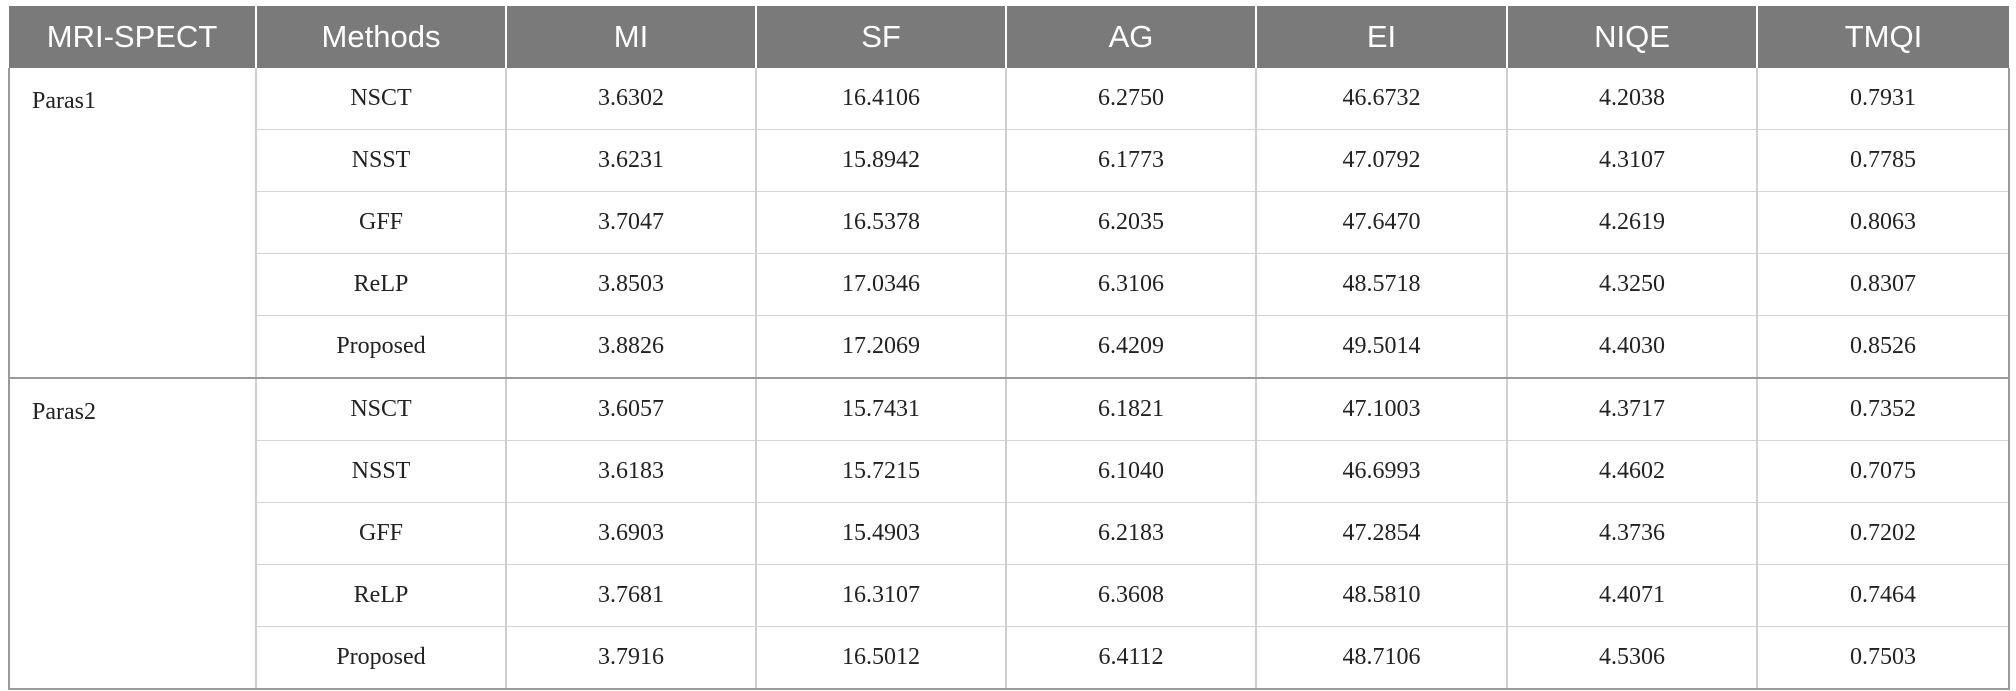 This screenshot has height=691, width=2016. I want to click on niqe-cell: 4.3107, so click(1631, 160).